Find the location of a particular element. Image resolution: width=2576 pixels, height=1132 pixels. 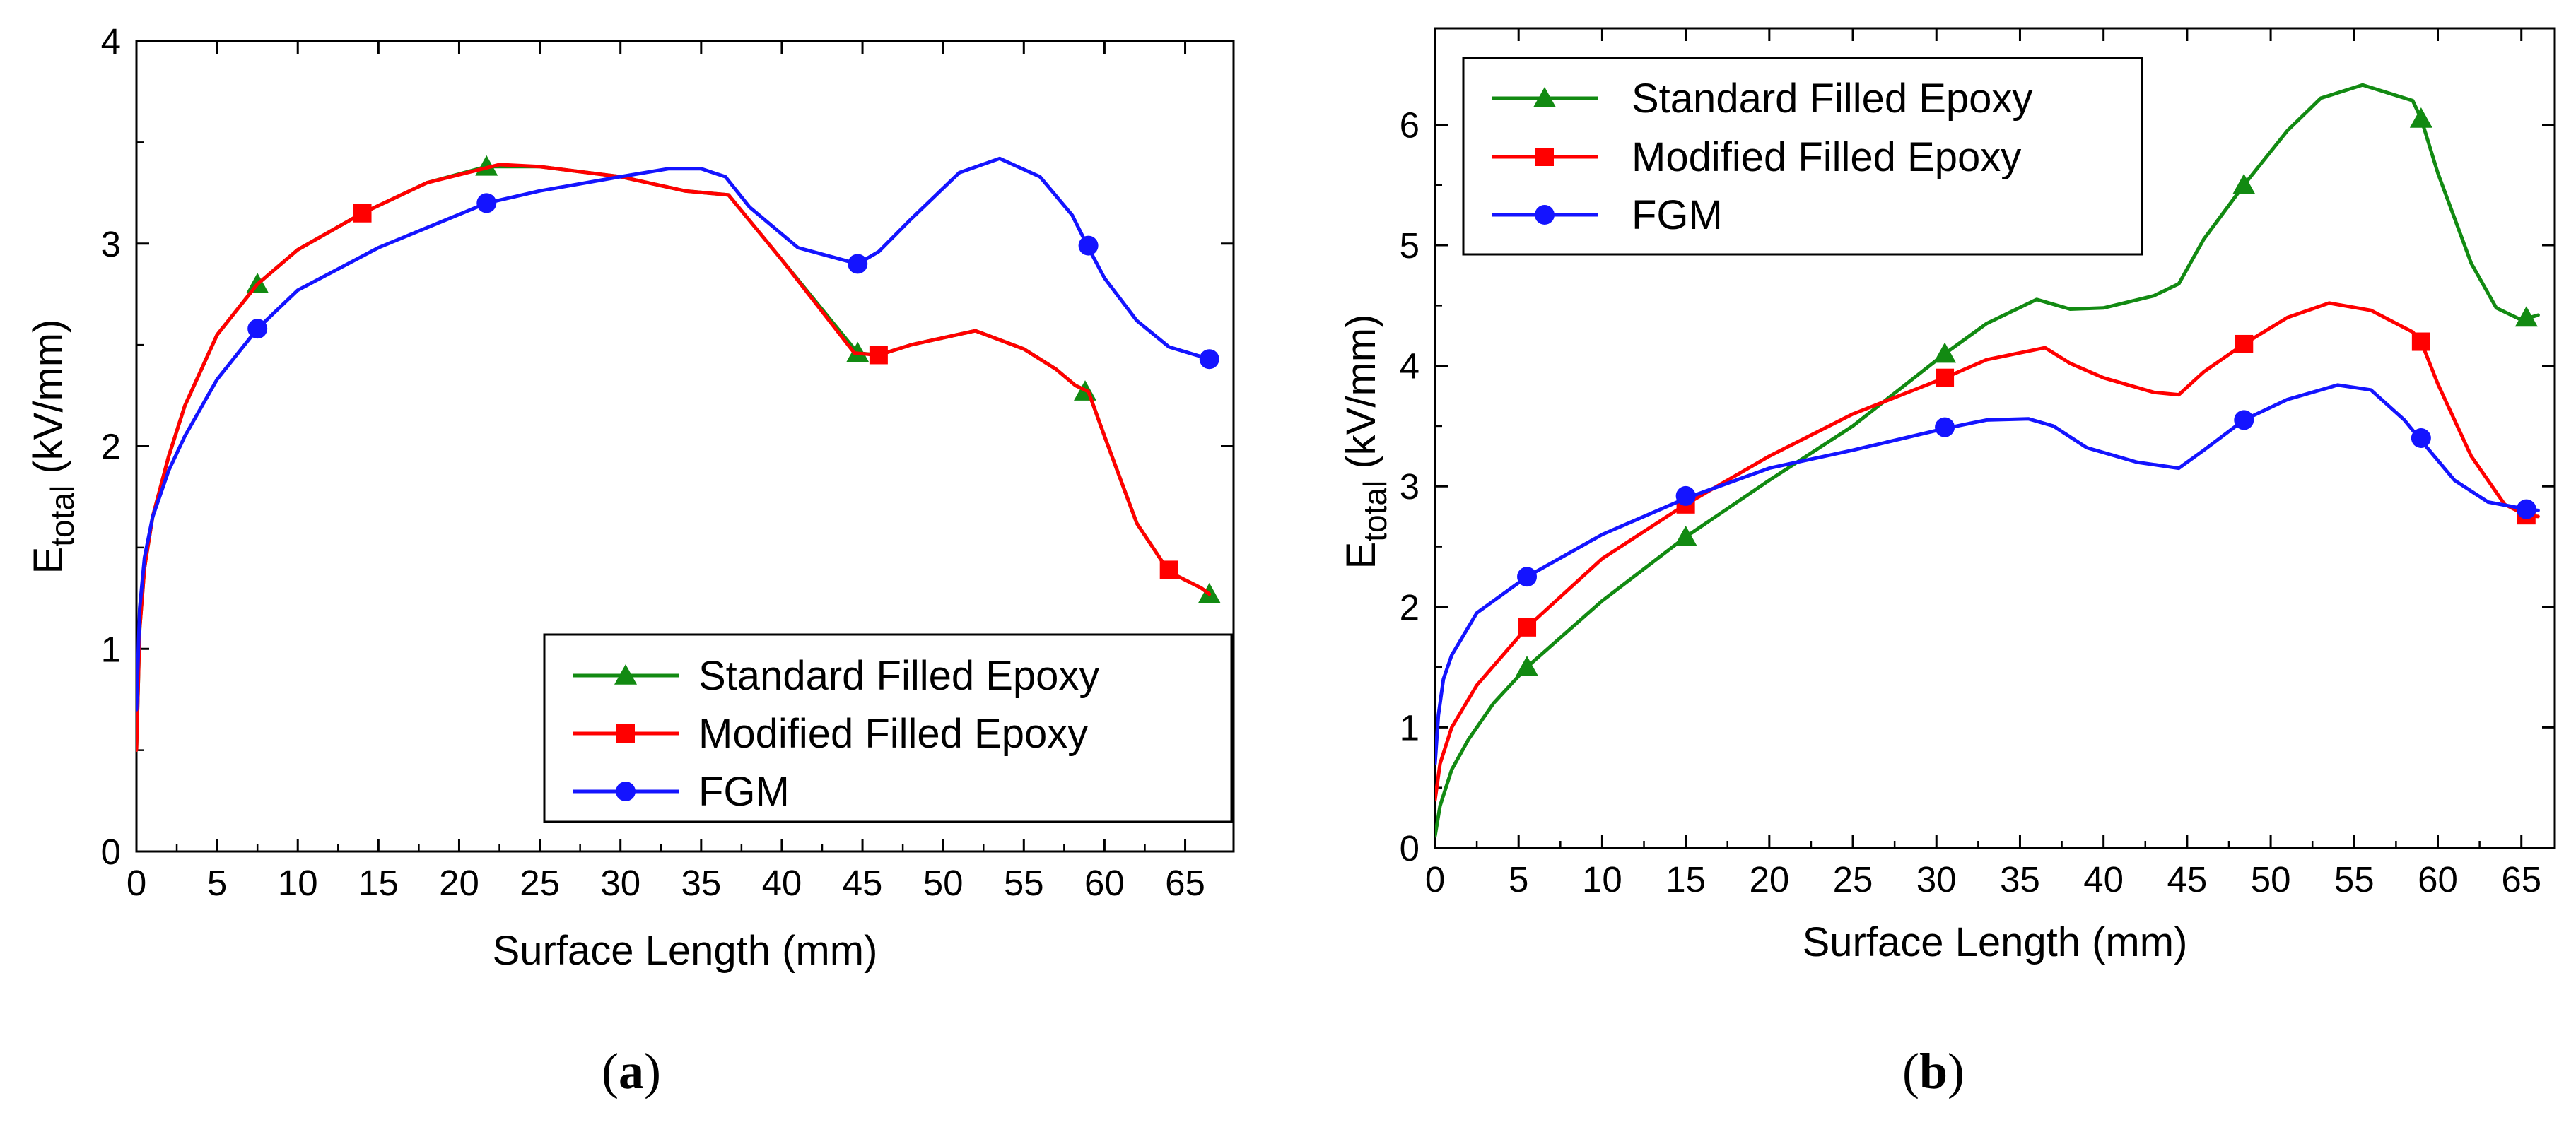

panel-a-y-tick-label: 1 is located at coordinates (111, 649).